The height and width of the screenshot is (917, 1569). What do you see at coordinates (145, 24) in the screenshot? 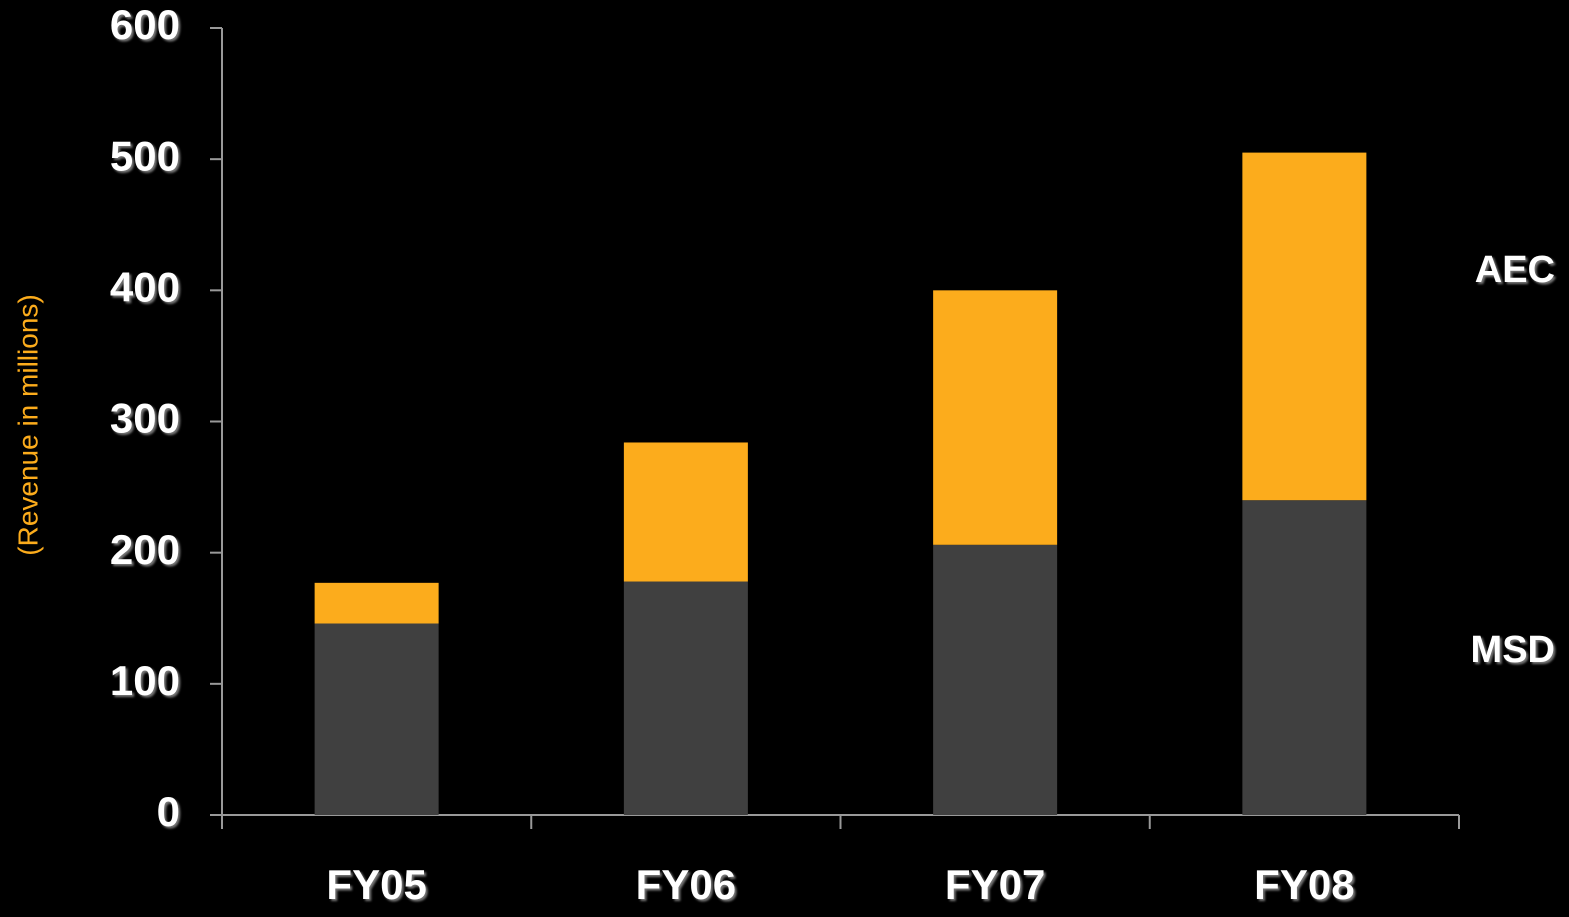
I see `y-tick-label: 600` at bounding box center [145, 24].